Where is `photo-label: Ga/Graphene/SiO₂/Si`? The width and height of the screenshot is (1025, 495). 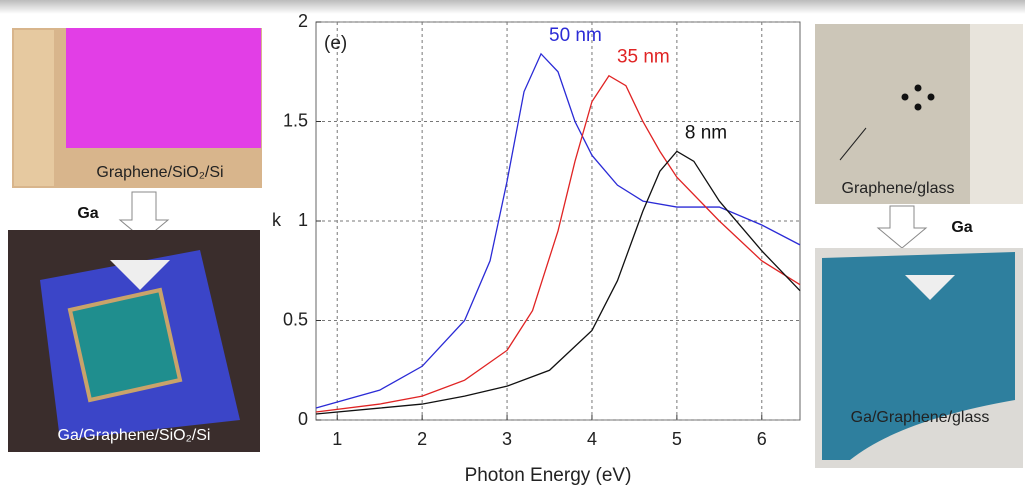
photo-label: Ga/Graphene/SiO₂/Si is located at coordinates (134, 435).